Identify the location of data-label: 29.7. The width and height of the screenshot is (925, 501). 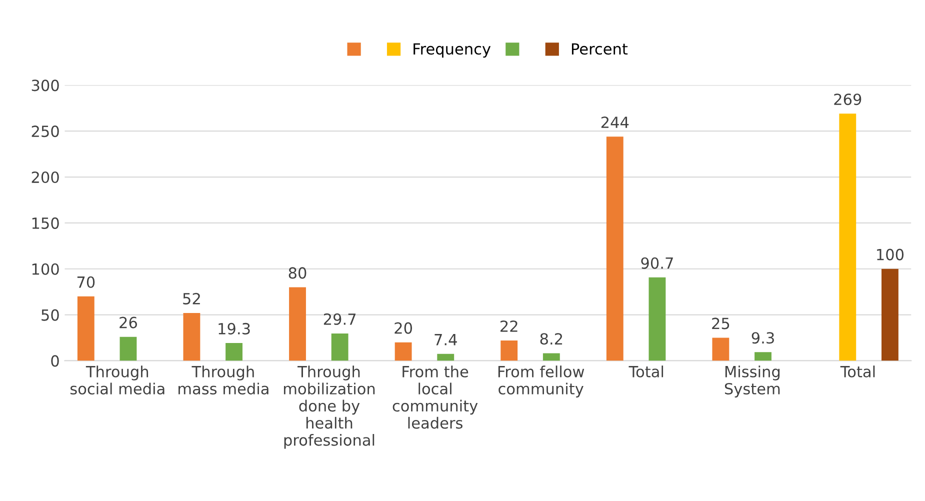
(340, 319).